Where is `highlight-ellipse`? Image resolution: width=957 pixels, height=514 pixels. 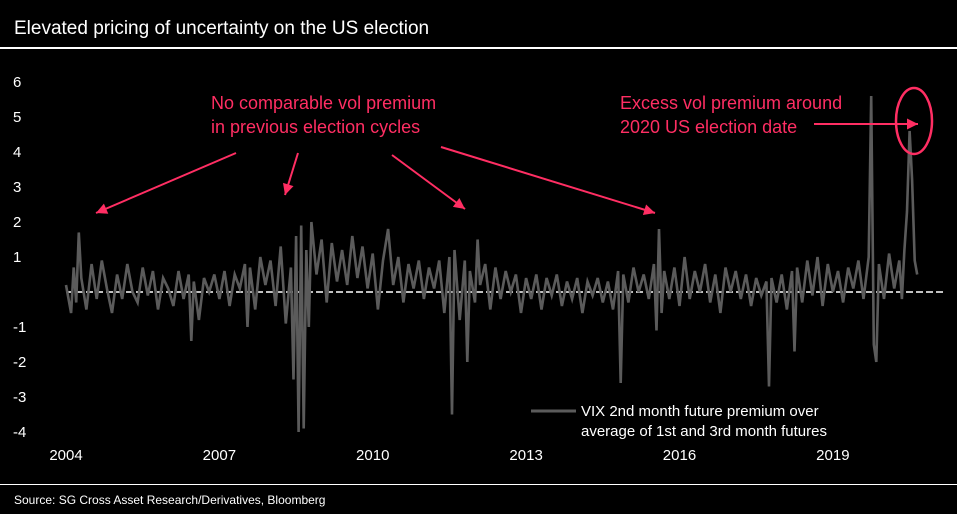 highlight-ellipse is located at coordinates (914, 121).